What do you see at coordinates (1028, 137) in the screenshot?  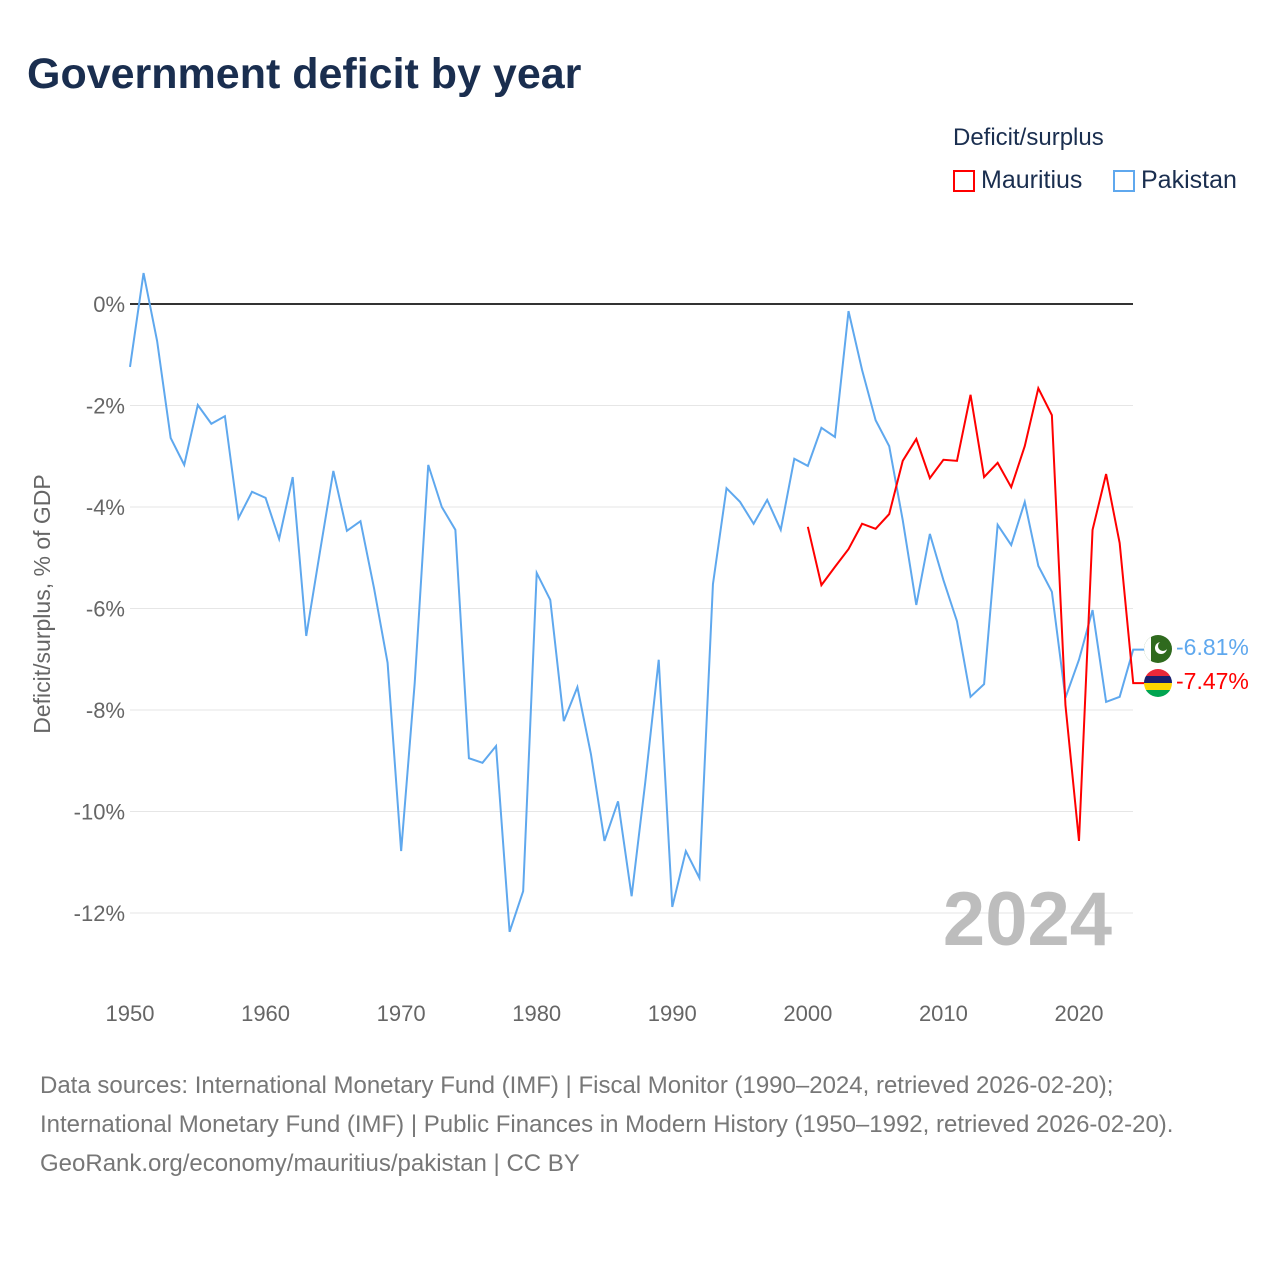 I see `legend-title: Deficit/surplus` at bounding box center [1028, 137].